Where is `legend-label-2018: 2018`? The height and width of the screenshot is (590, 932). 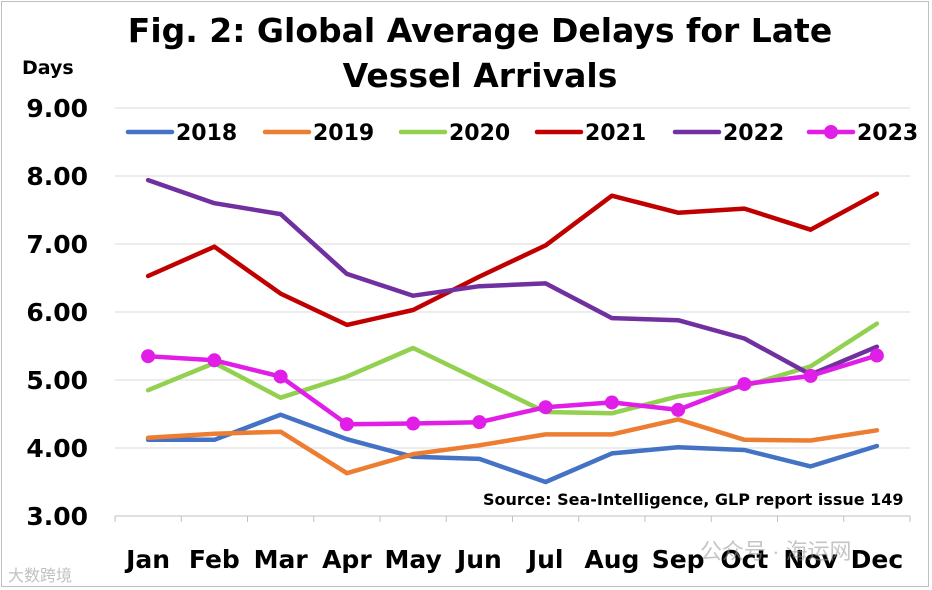 legend-label-2018: 2018 is located at coordinates (206, 133).